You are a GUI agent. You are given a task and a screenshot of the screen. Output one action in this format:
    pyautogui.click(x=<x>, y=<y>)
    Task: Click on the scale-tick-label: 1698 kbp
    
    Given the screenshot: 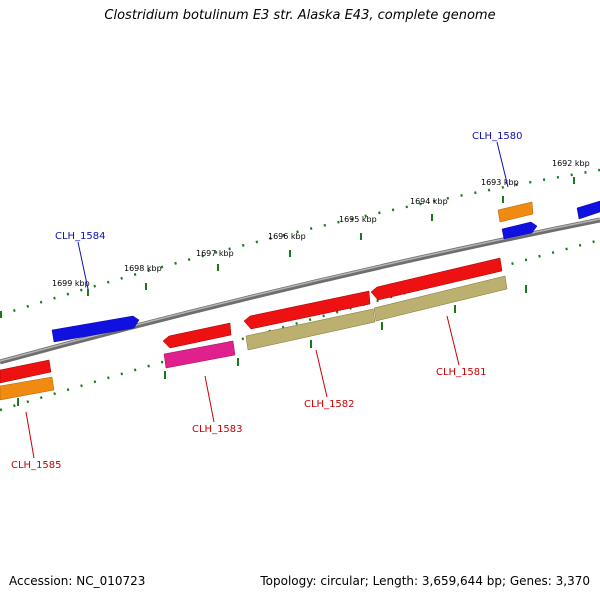 What is the action you would take?
    pyautogui.click(x=143, y=268)
    